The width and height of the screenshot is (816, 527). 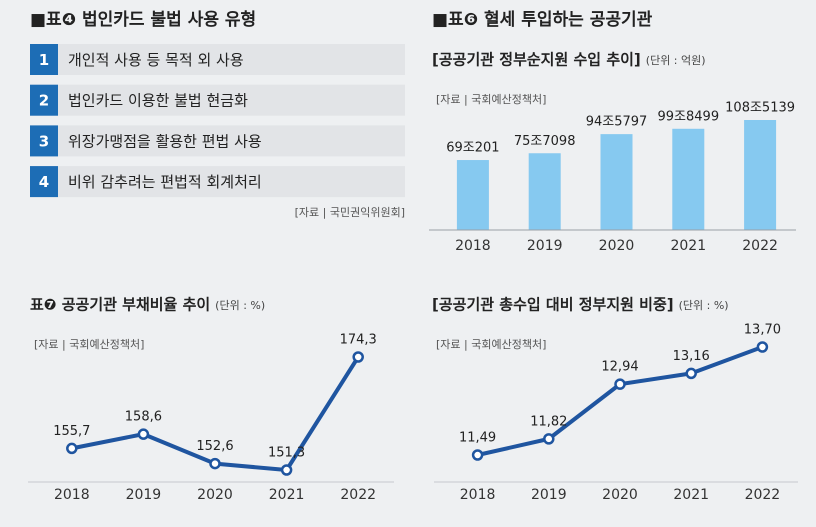 What do you see at coordinates (143, 417) in the screenshot?
I see `data-label: 158,6` at bounding box center [143, 417].